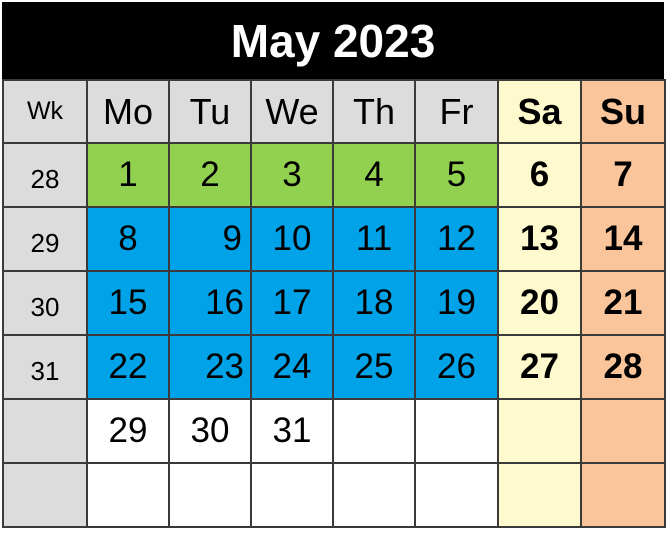  I want to click on week-row: 29 8 9 10 11 12 13 14, so click(334, 239).